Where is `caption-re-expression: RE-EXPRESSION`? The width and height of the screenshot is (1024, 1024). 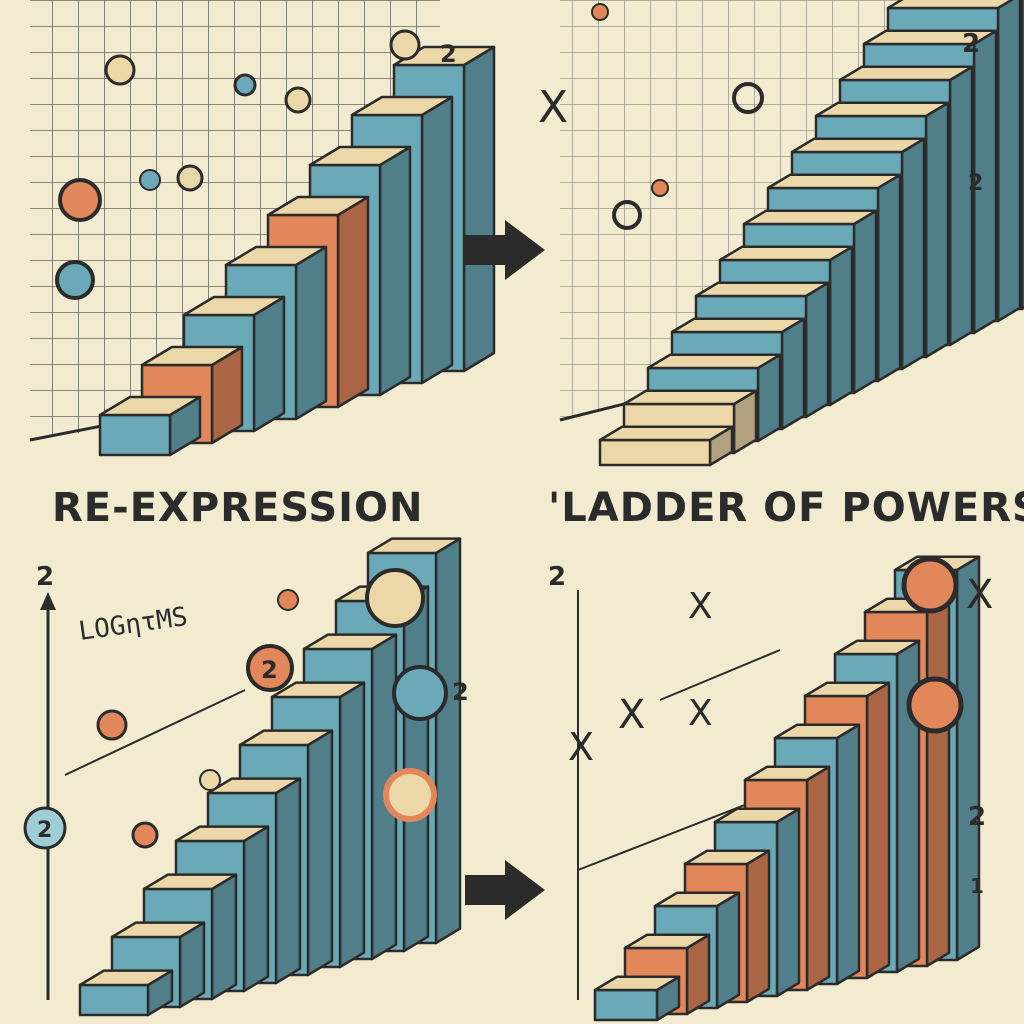 caption-re-expression: RE-EXPRESSION is located at coordinates (238, 508).